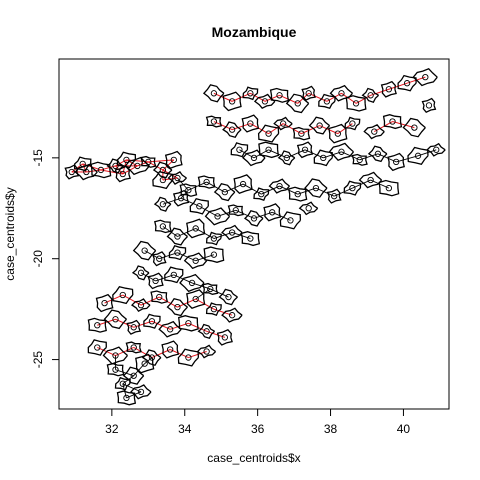 This screenshot has width=480, height=480. I want to click on y-tick-label: -25, so click(38, 360).